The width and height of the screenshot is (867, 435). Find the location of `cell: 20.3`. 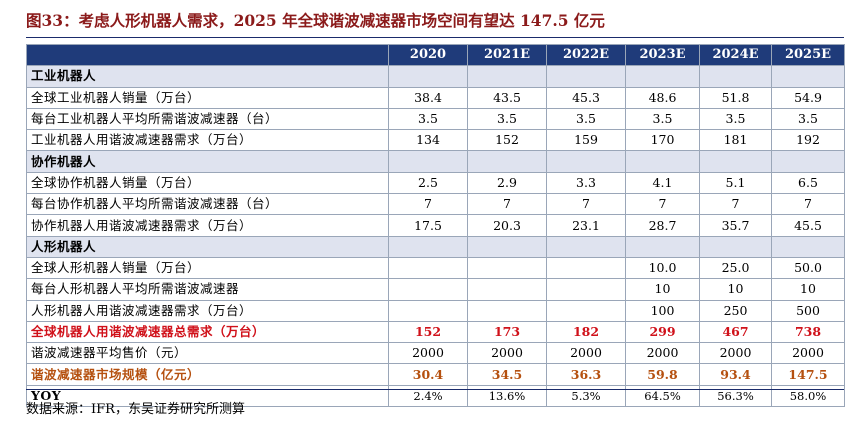

cell: 20.3 is located at coordinates (507, 225).